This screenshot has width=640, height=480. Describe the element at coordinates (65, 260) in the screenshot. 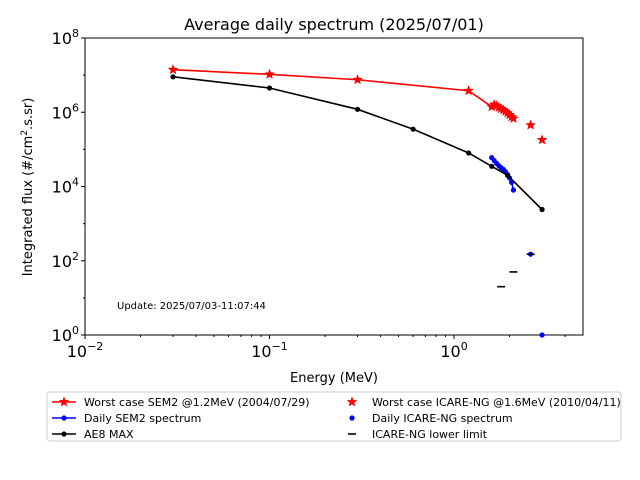

I see `y-tick-label: 10²` at that location.